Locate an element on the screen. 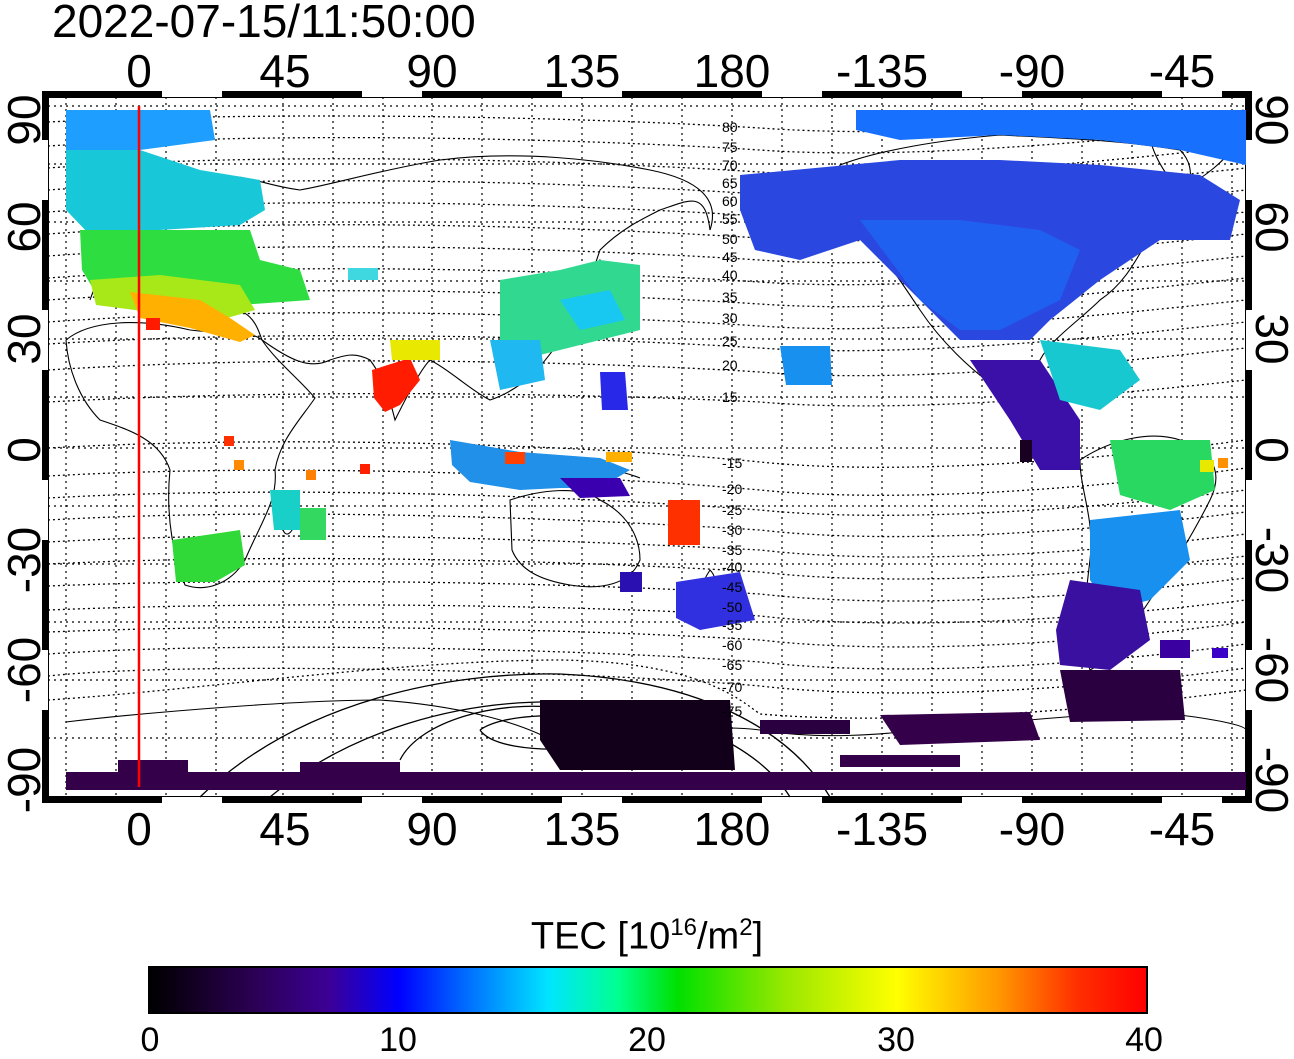  tec-patch-antarctic-low is located at coordinates (656, 781).